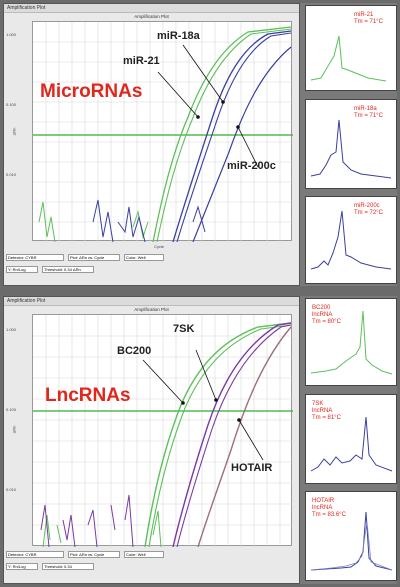  I want to click on curve-bc200, so click(218, 434).